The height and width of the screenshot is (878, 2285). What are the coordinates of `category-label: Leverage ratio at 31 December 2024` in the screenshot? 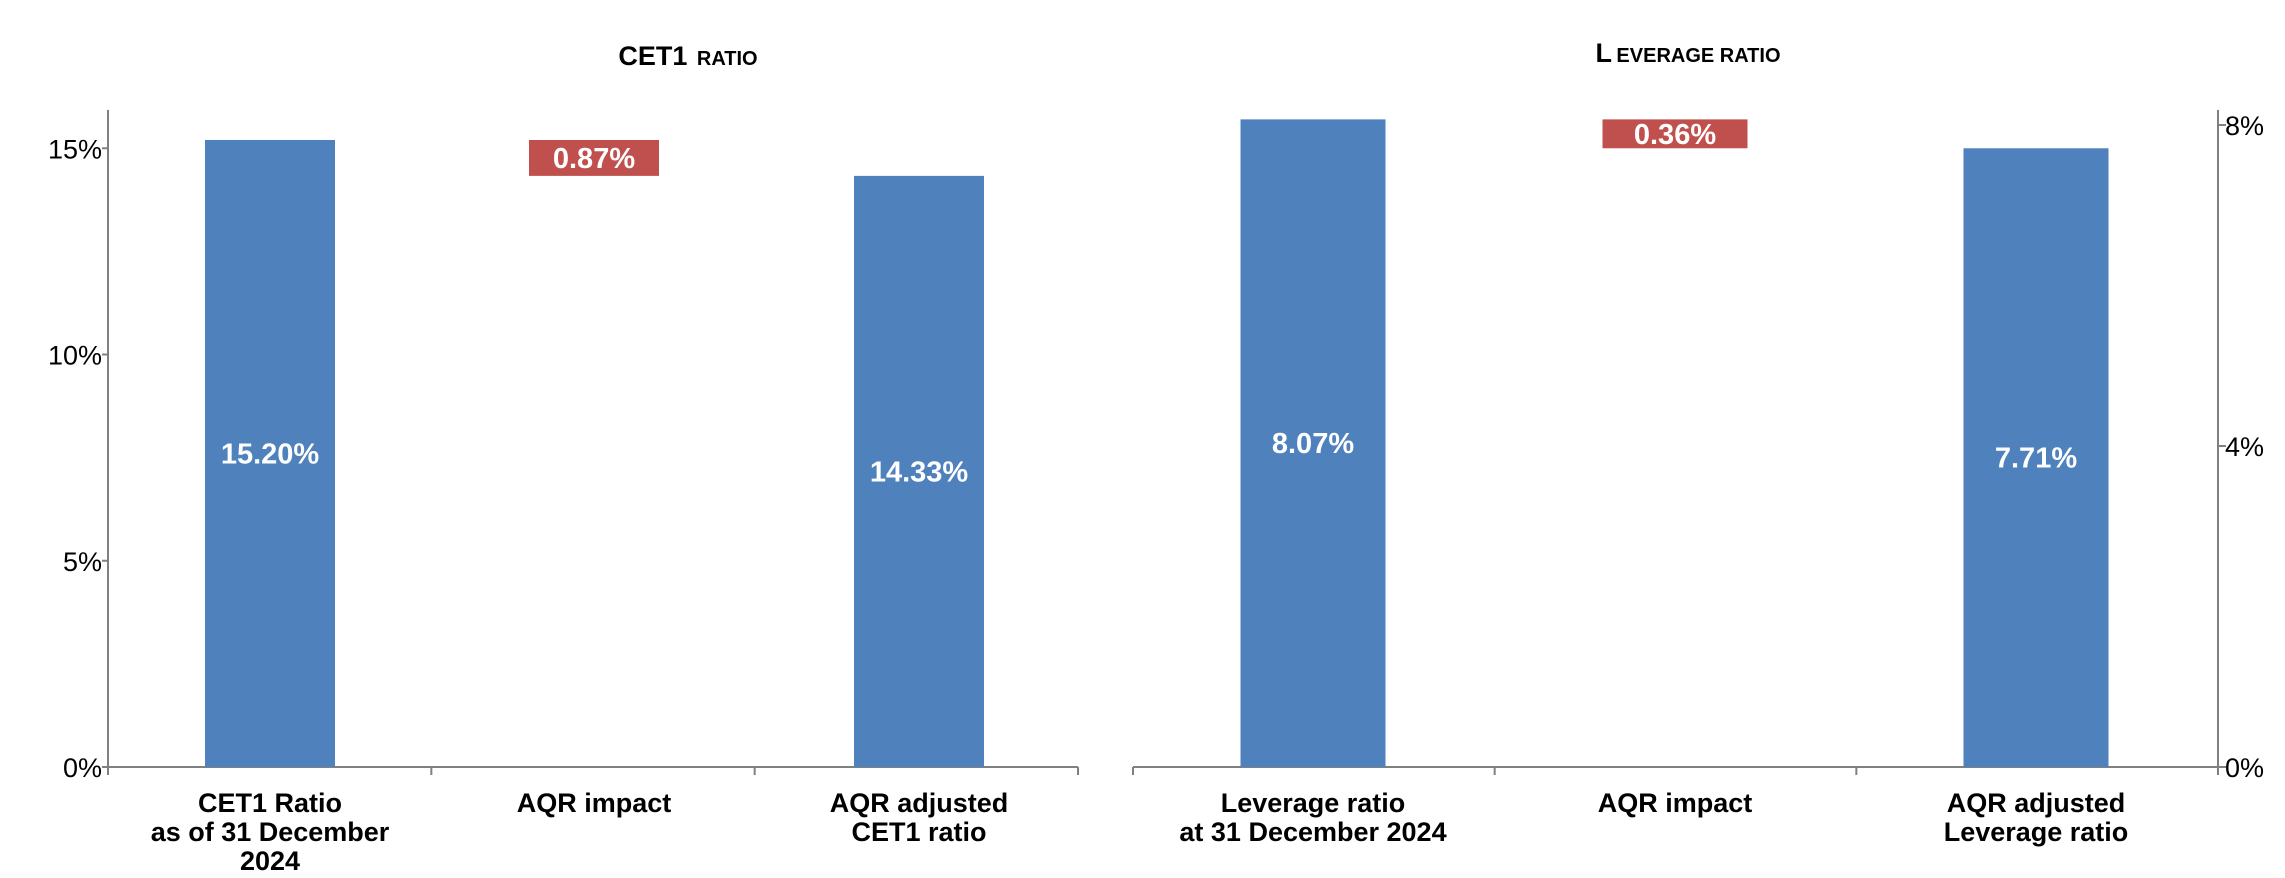 It's located at (1312, 817).